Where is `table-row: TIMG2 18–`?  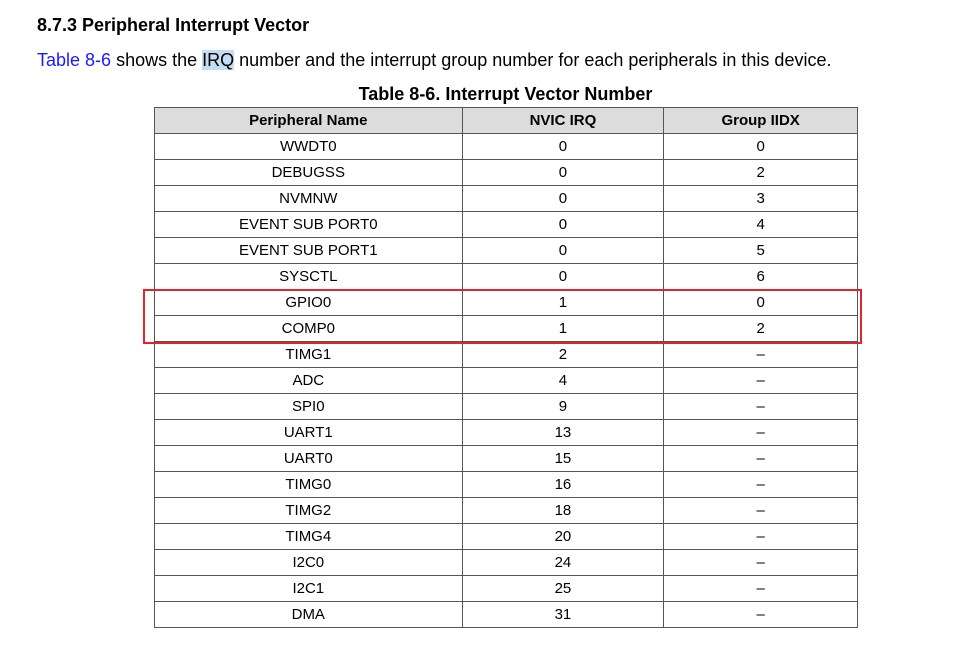
table-row: TIMG2 18– is located at coordinates (506, 510).